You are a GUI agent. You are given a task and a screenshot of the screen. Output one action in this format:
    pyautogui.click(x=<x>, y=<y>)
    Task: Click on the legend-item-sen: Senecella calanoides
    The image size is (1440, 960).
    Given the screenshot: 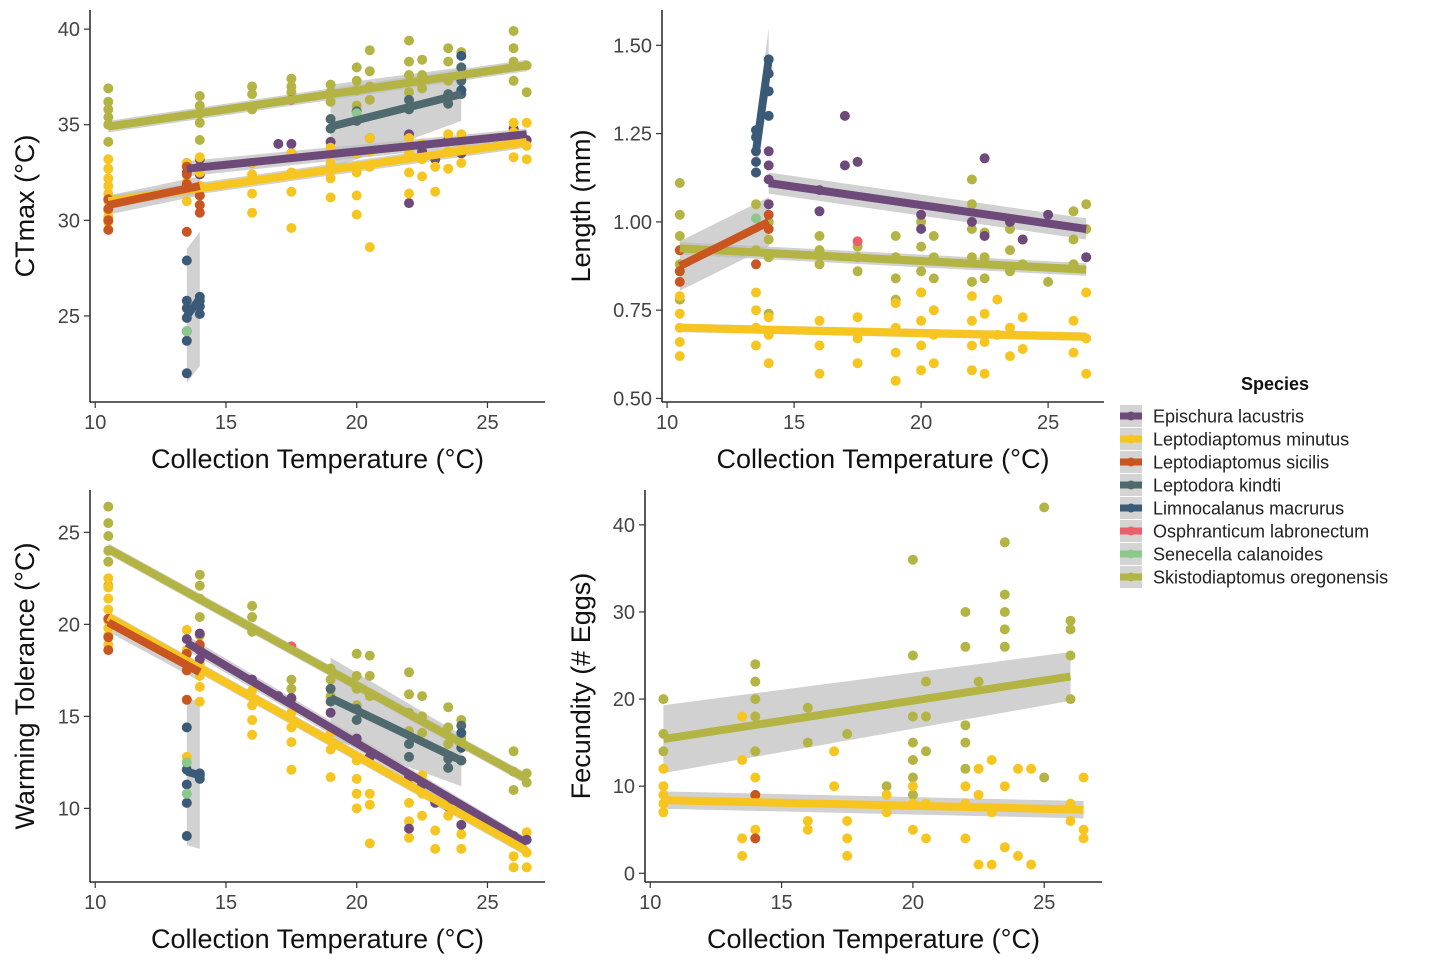 What is the action you would take?
    pyautogui.click(x=1221, y=554)
    